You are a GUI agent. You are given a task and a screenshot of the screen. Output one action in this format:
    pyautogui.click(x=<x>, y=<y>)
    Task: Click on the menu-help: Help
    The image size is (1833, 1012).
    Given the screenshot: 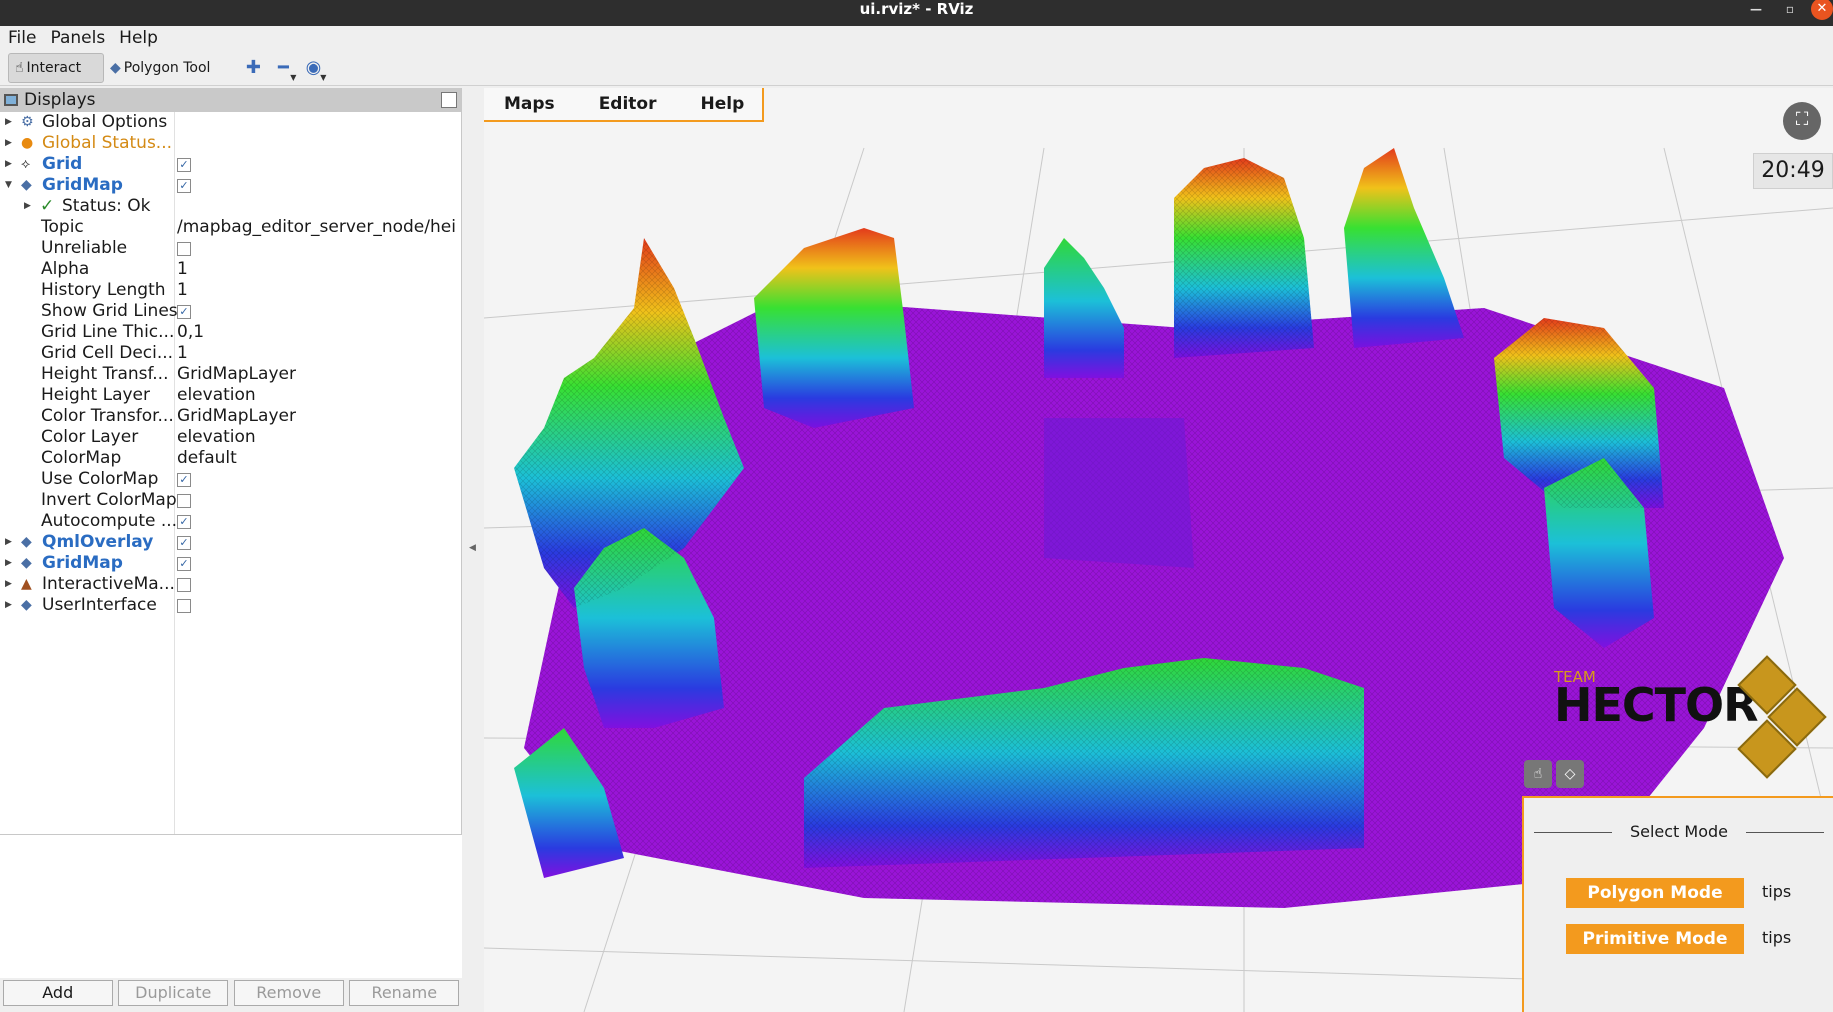 What is the action you would take?
    pyautogui.click(x=138, y=38)
    